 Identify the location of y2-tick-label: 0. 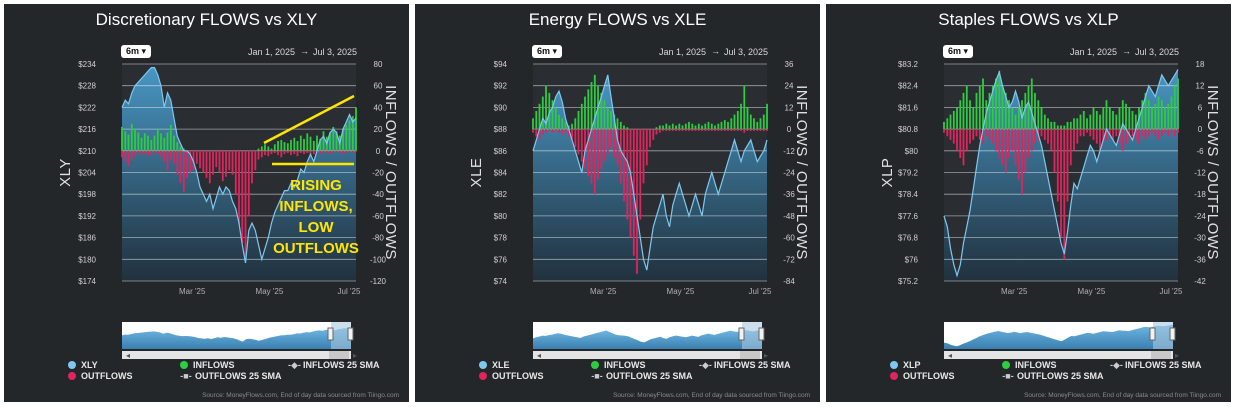
(1200, 129).